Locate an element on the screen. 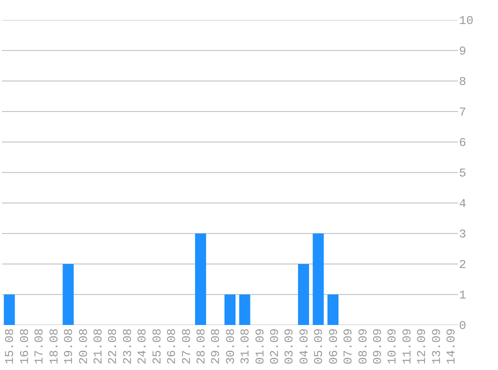  x-tick-label: 19.08 is located at coordinates (69, 346).